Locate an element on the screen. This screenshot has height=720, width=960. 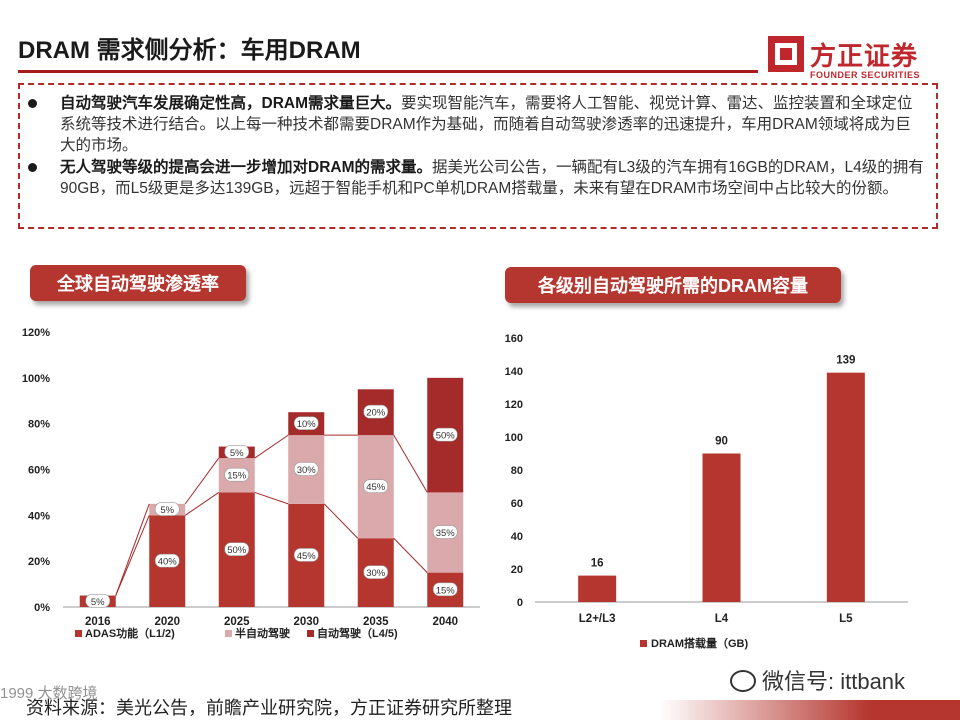
corner-watermark: 1999 大数跨境 is located at coordinates (49, 693).